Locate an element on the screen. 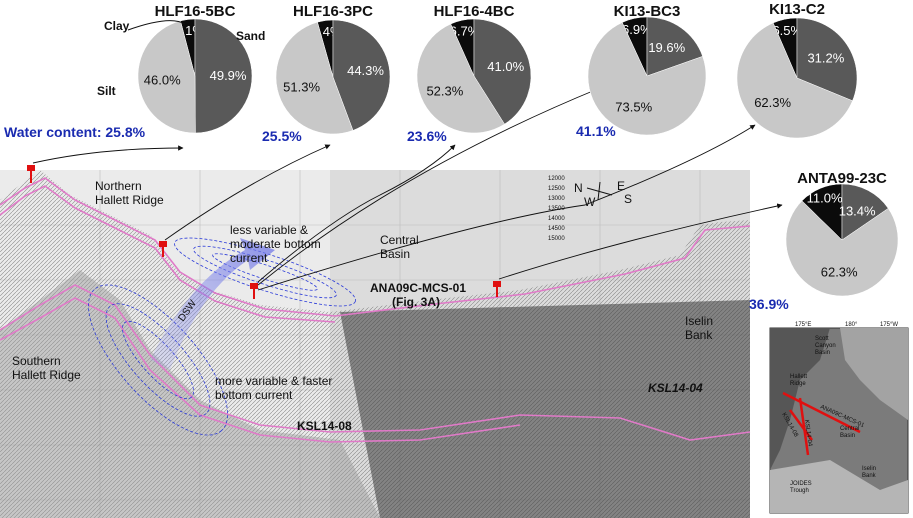  pie-label-clay: 6.5% is located at coordinates (787, 30).